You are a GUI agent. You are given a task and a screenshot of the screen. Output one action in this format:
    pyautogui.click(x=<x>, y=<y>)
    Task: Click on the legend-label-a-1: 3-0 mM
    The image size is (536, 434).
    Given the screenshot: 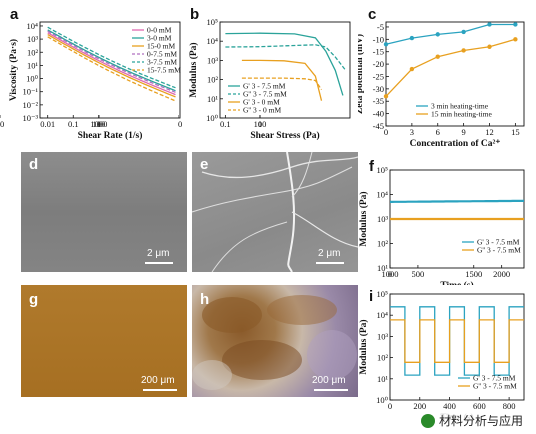 What is the action you would take?
    pyautogui.click(x=159, y=38)
    